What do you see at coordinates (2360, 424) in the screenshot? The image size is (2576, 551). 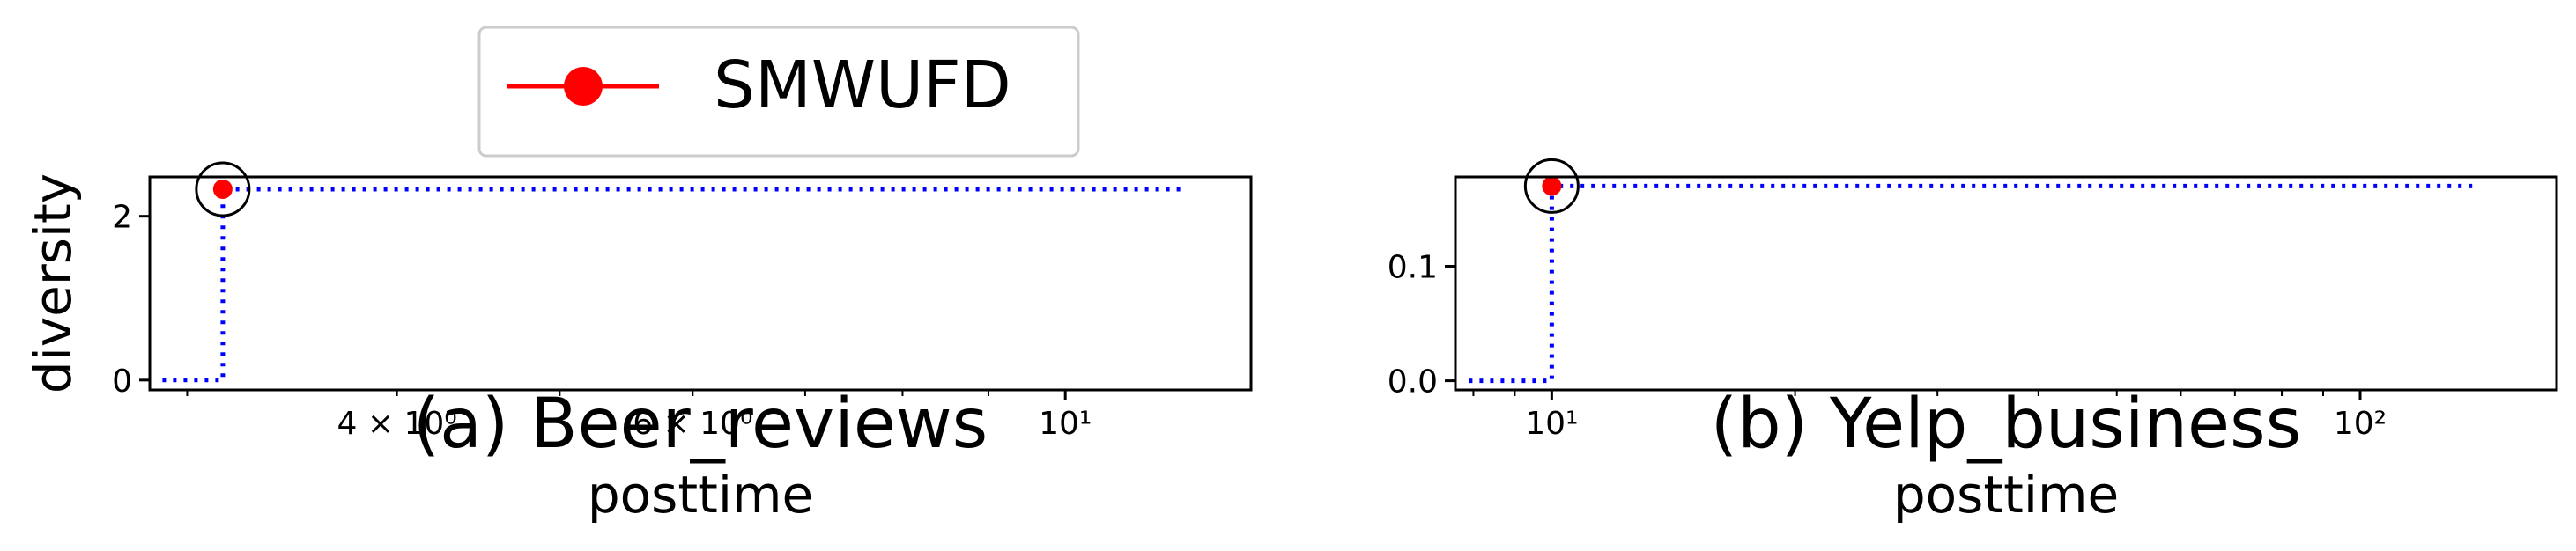 I see `panel-b-xtick-label: 10²` at bounding box center [2360, 424].